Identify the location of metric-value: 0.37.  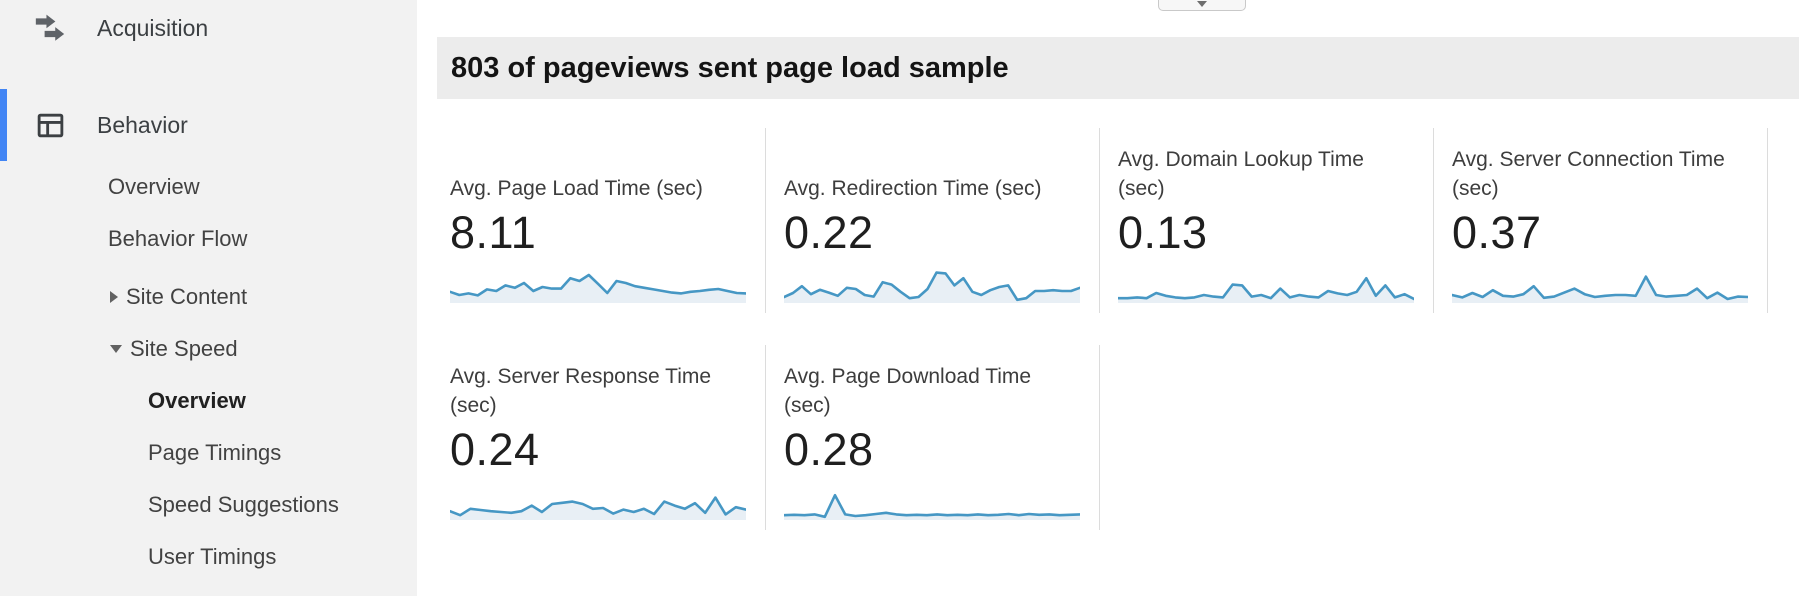
(1497, 232).